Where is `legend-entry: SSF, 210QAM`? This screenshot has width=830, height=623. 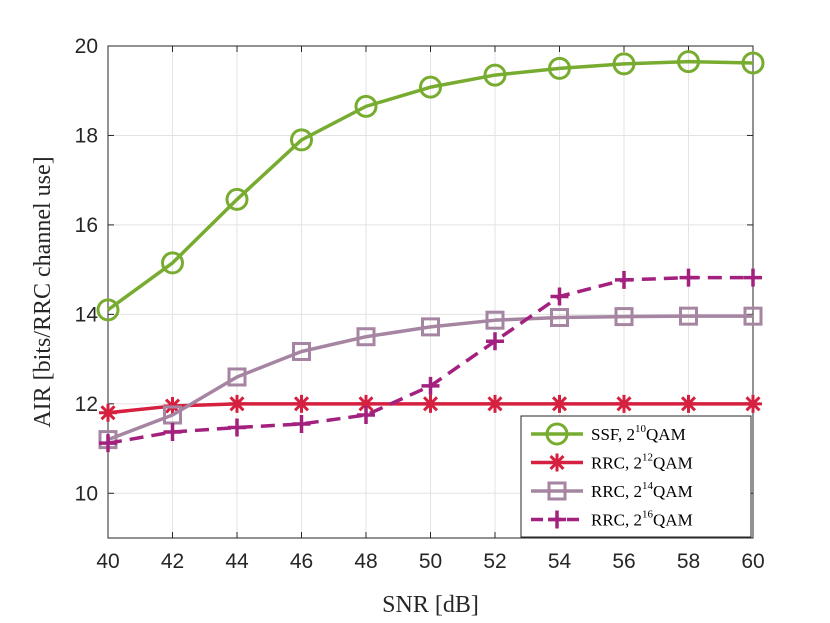
legend-entry: SSF, 210QAM is located at coordinates (608, 434).